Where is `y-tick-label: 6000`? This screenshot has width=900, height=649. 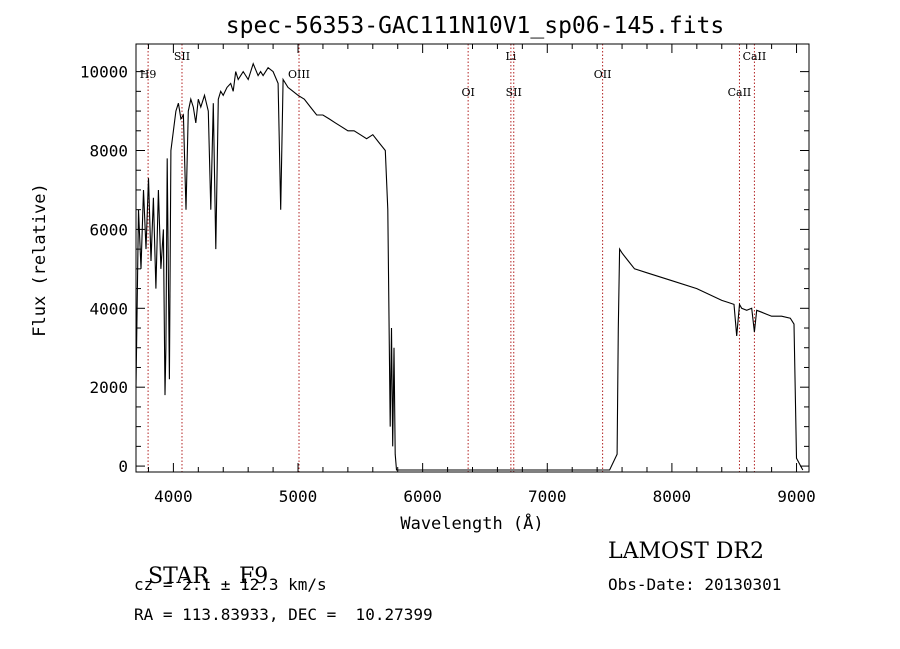
y-tick-label: 6000 is located at coordinates (108, 229).